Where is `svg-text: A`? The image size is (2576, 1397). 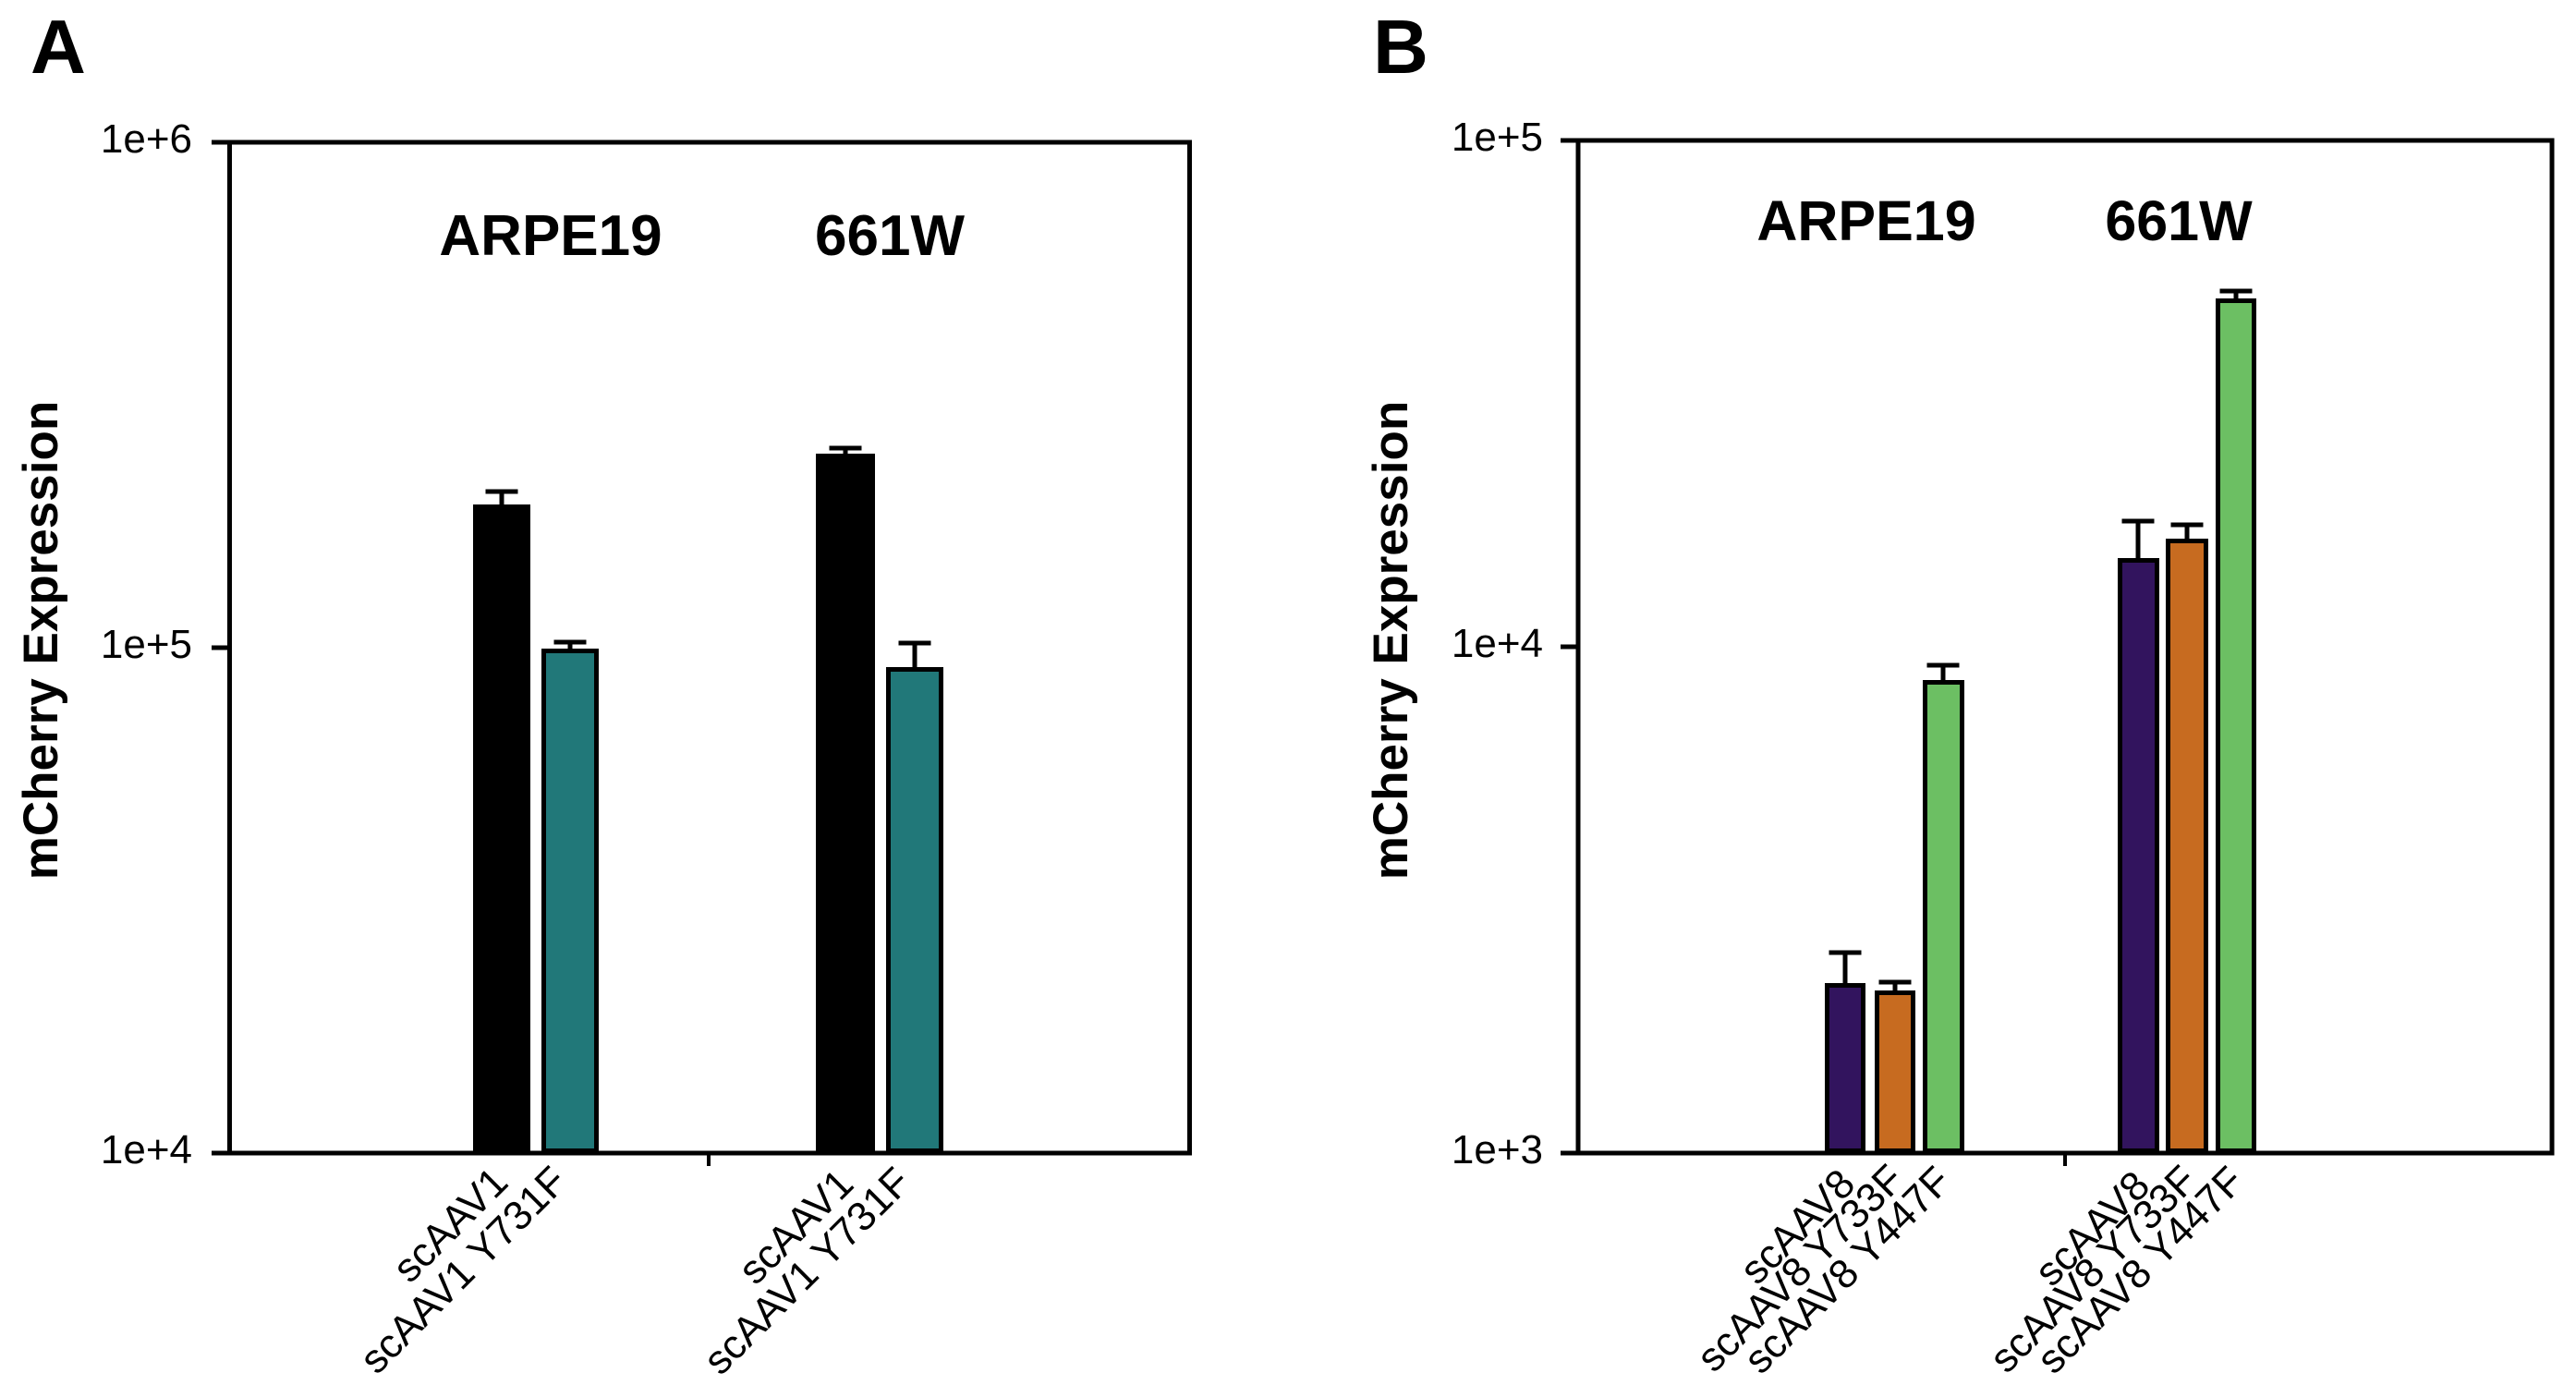
svg-text: A is located at coordinates (58, 47).